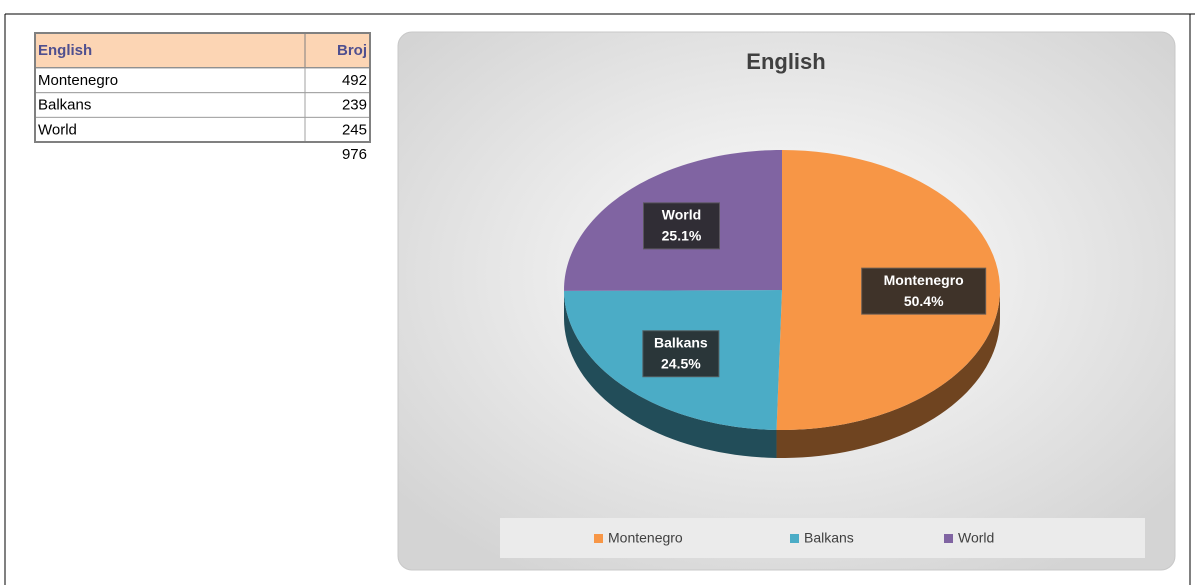 This screenshot has height=585, width=1195. Describe the element at coordinates (64, 105) in the screenshot. I see `row-label: Balkans` at that location.